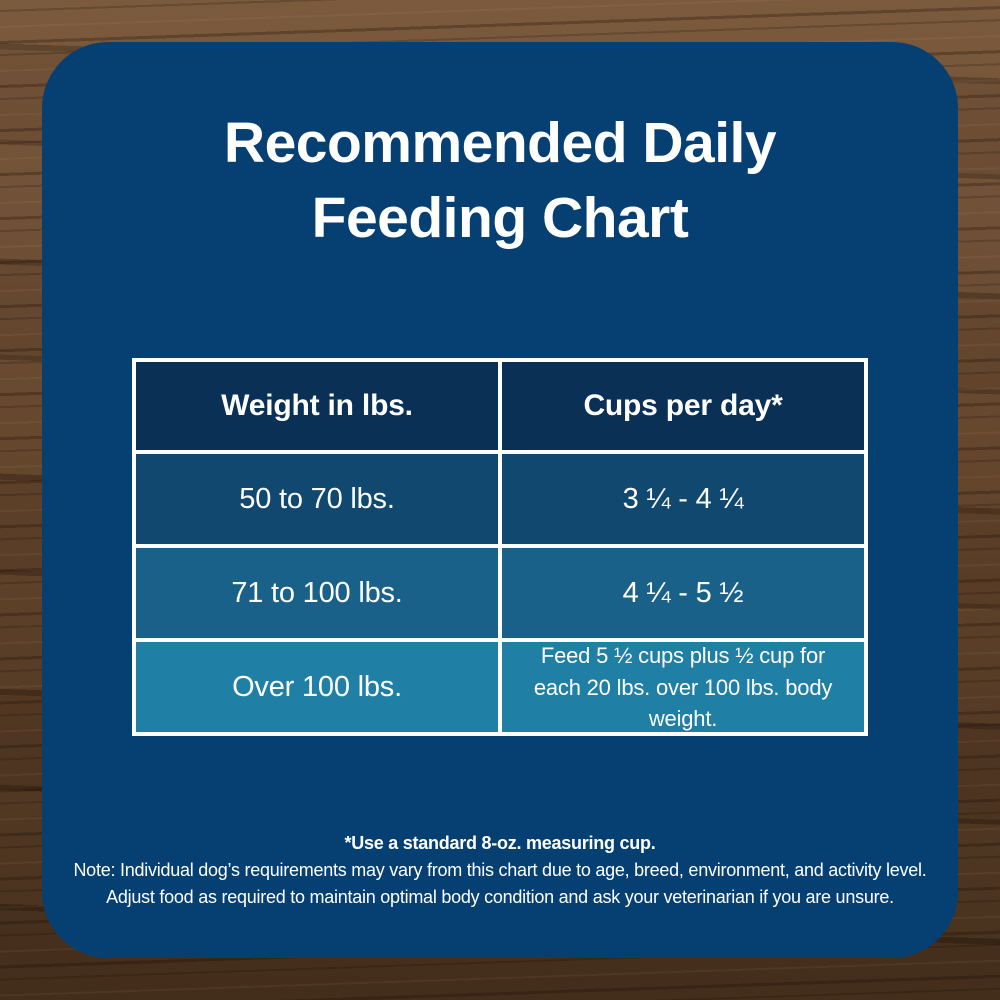 The image size is (1000, 1000). Describe the element at coordinates (500, 218) in the screenshot. I see `page-title-line2: Feeding Chart` at that location.